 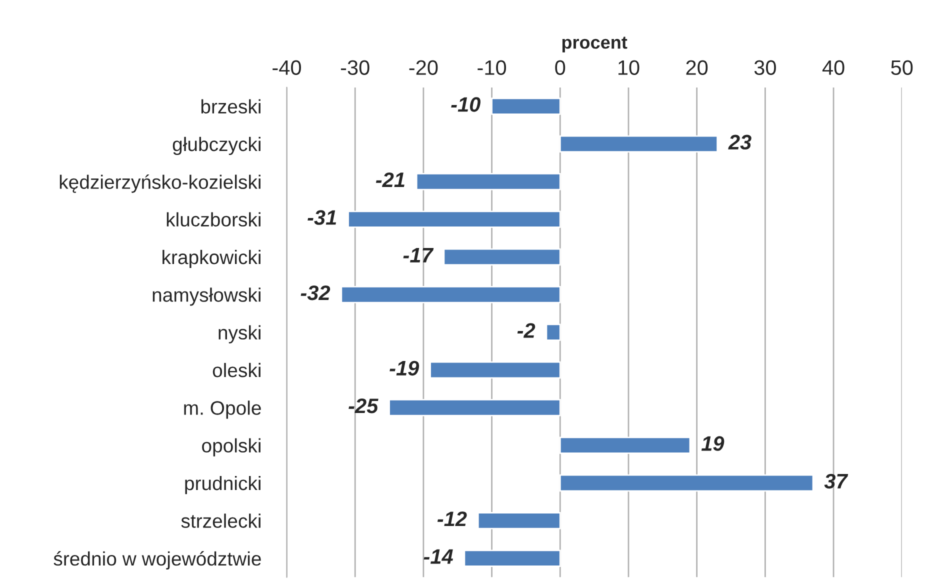 I want to click on y-tick-label: głubczycki, so click(x=216, y=146).